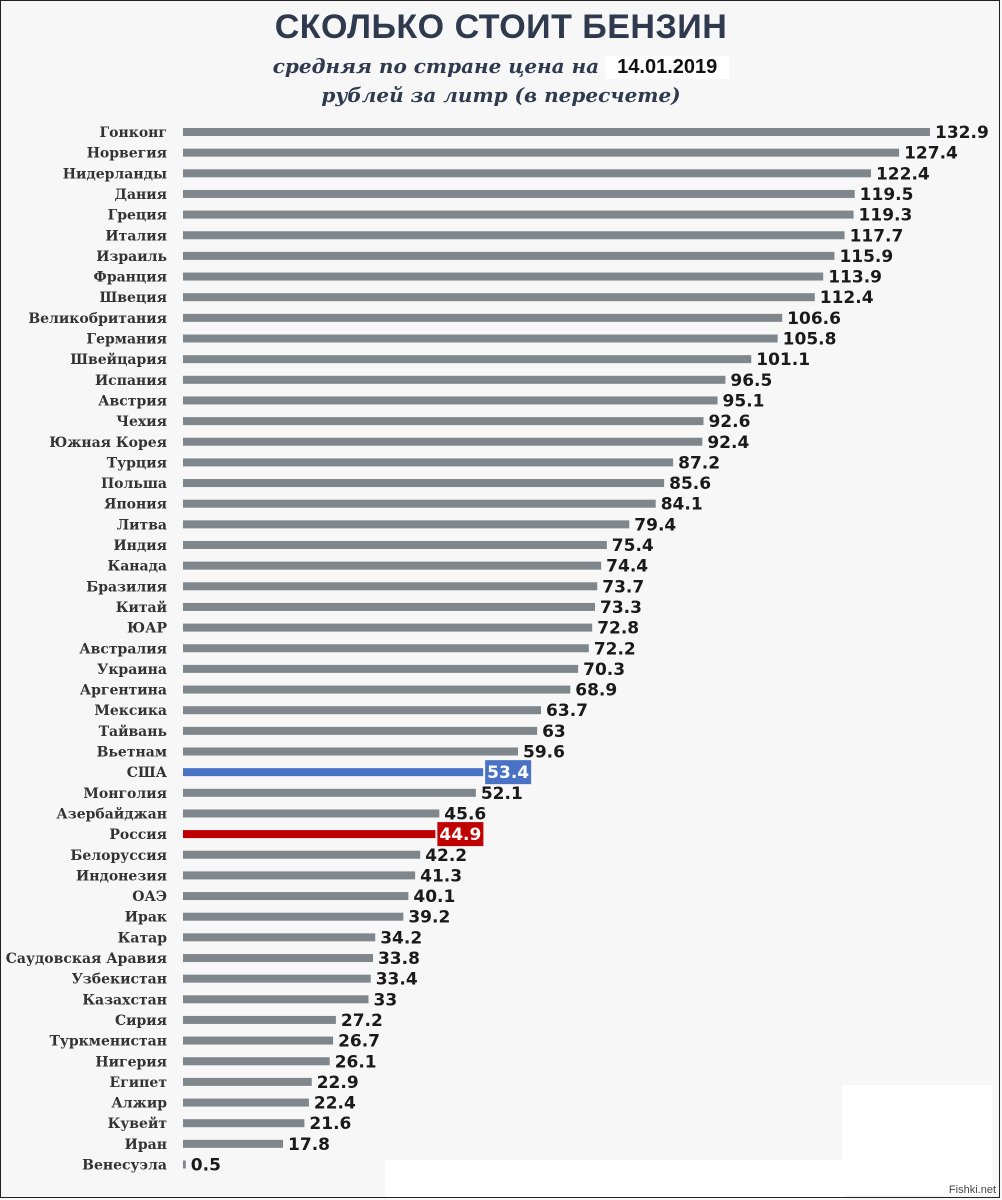 This screenshot has height=1200, width=1002. Describe the element at coordinates (131, 257) in the screenshot. I see `category-label-6: Израиль` at that location.